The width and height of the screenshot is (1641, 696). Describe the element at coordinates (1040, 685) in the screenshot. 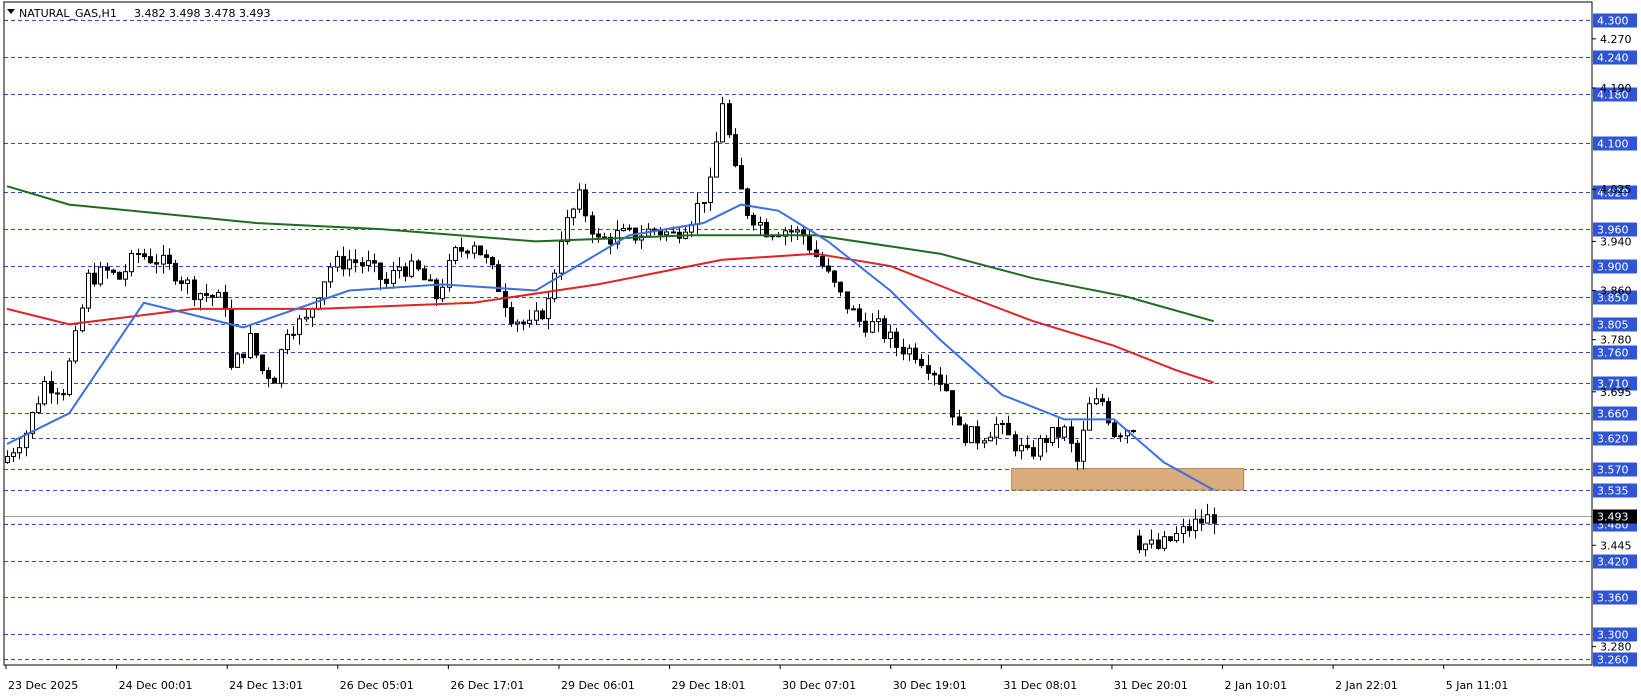

I see `time-tick-label: 31 Dec 08:01` at that location.